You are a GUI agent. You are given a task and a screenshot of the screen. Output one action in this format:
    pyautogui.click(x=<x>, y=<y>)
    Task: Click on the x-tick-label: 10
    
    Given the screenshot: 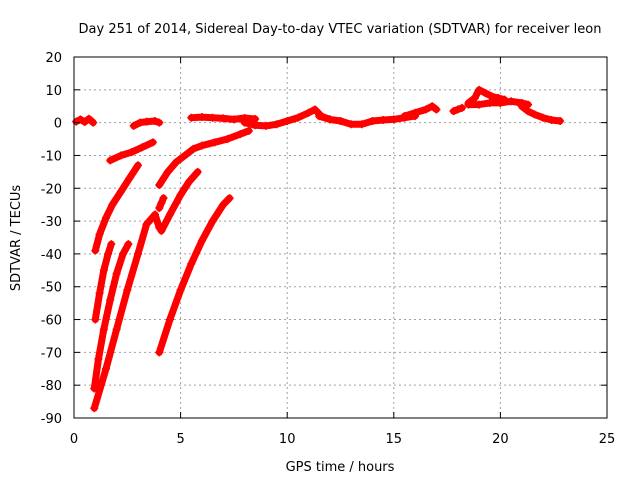 What is the action you would take?
    pyautogui.click(x=287, y=439)
    